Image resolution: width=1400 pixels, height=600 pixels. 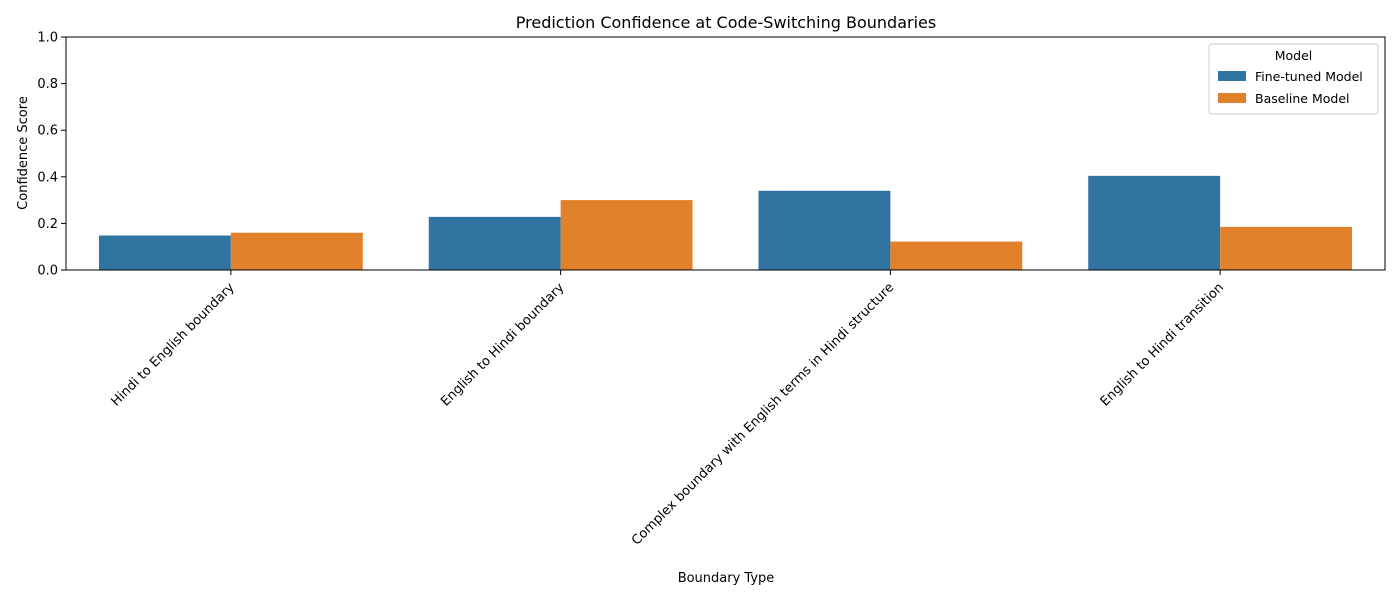 I want to click on legend-entry-0: Fine-tuned Model, so click(x=1309, y=76).